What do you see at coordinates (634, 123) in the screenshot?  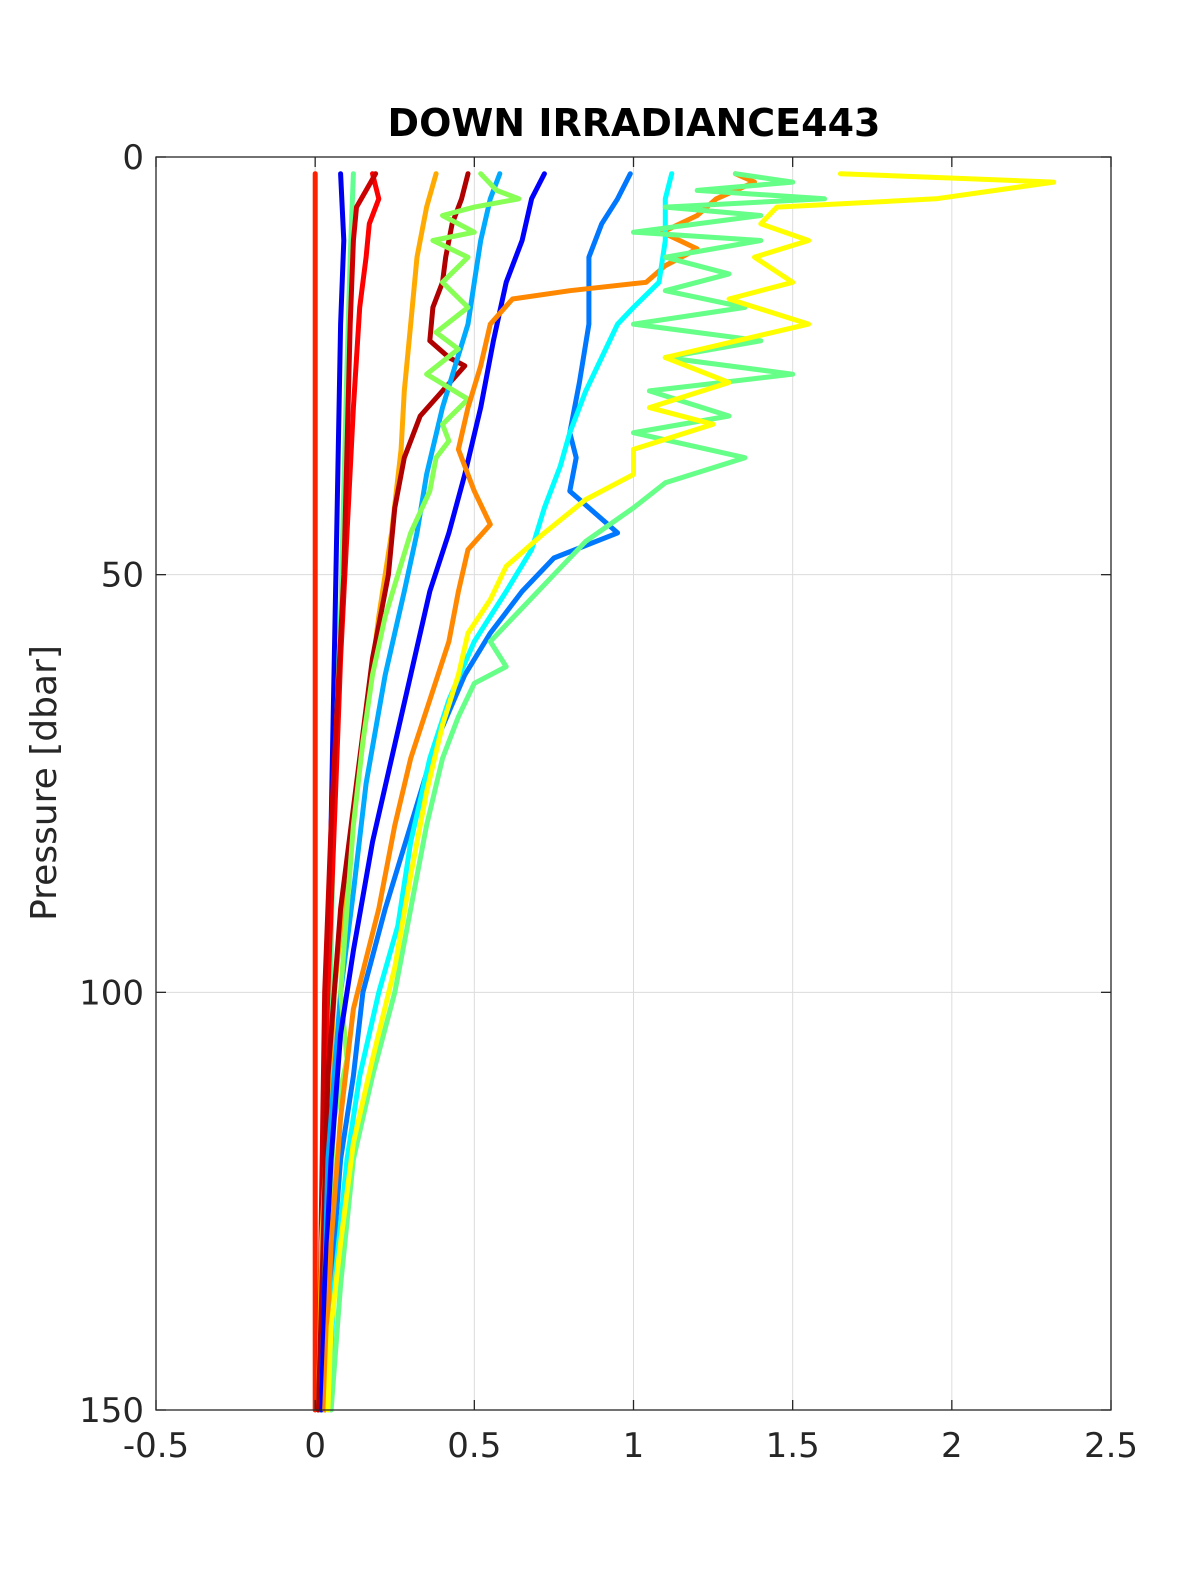 I see `chart-title: DOWN IRRADIANCE443` at bounding box center [634, 123].